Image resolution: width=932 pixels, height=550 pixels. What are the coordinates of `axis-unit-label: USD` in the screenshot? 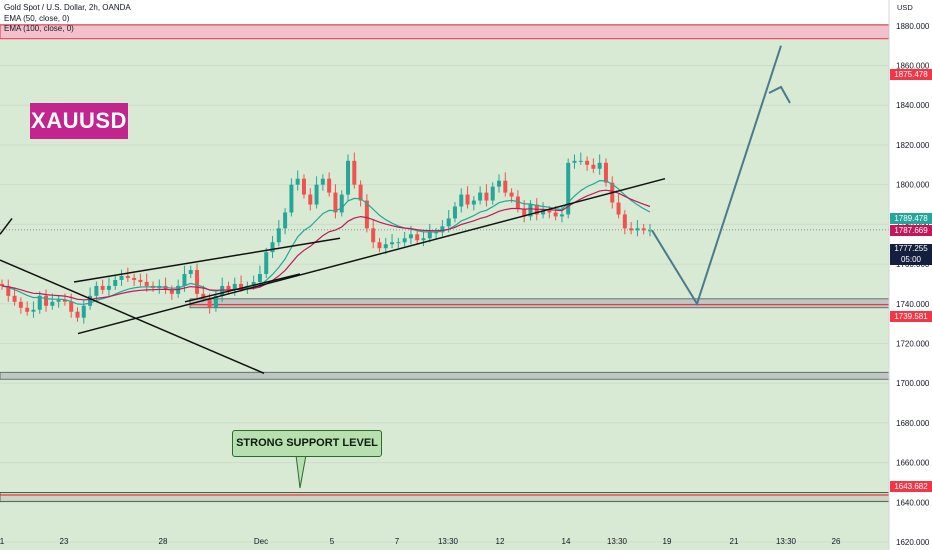 It's located at (905, 7).